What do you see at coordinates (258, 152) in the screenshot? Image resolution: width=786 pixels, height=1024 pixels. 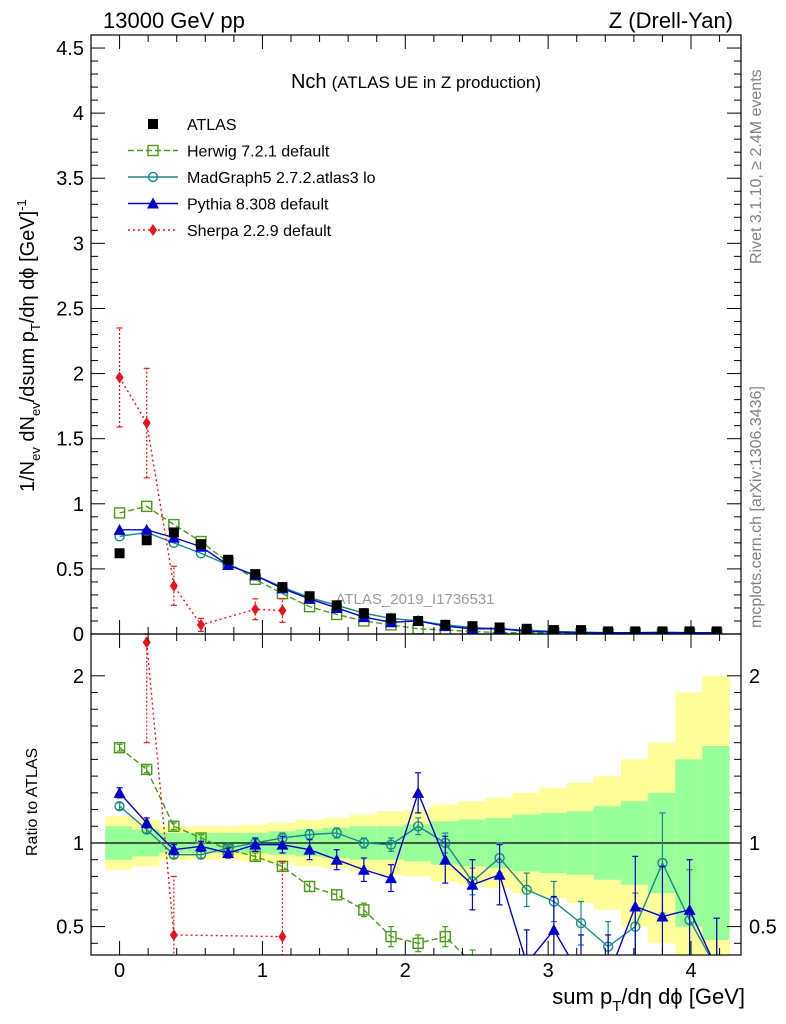 I see `legend-herwig-label: Herwig 7.2.1 default` at bounding box center [258, 152].